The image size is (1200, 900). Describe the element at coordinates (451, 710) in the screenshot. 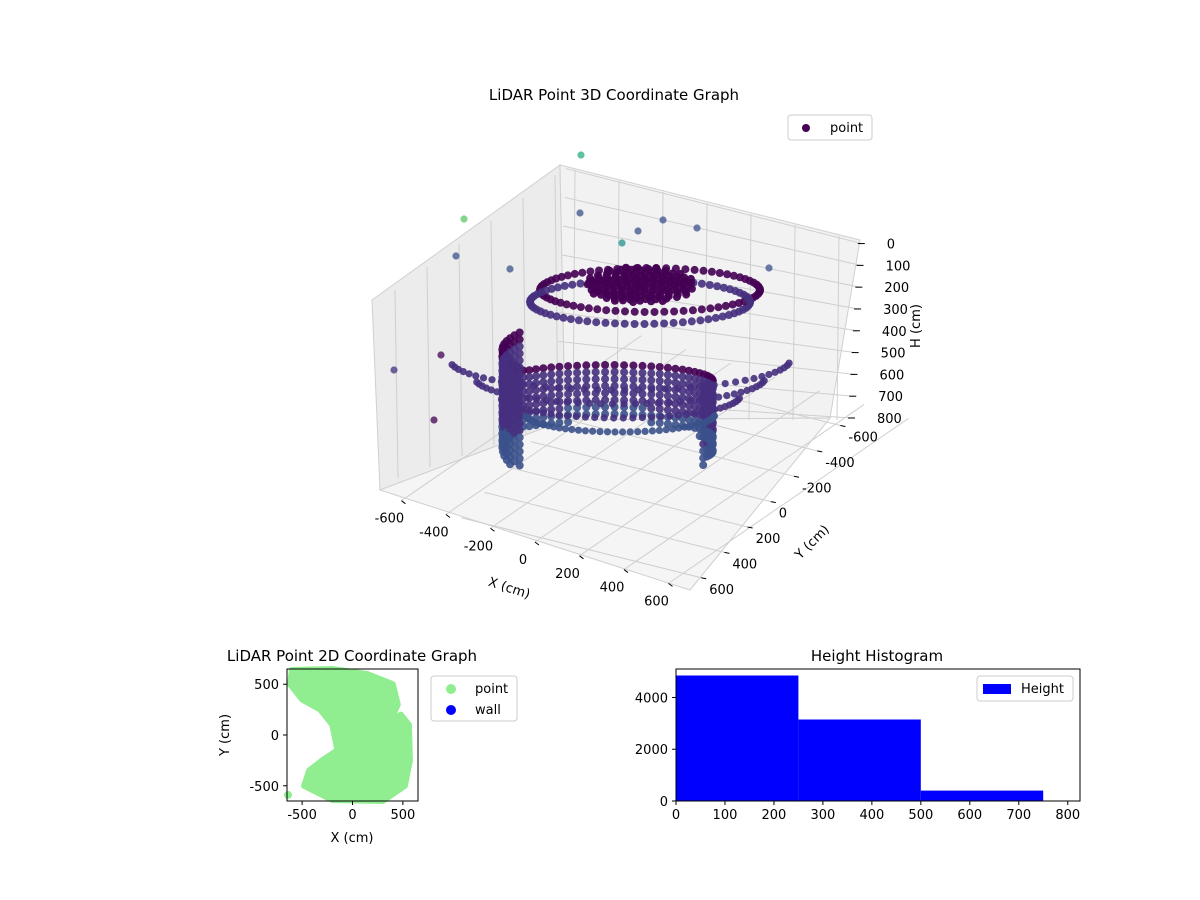

I see `legend-2d-wall-marker` at that location.